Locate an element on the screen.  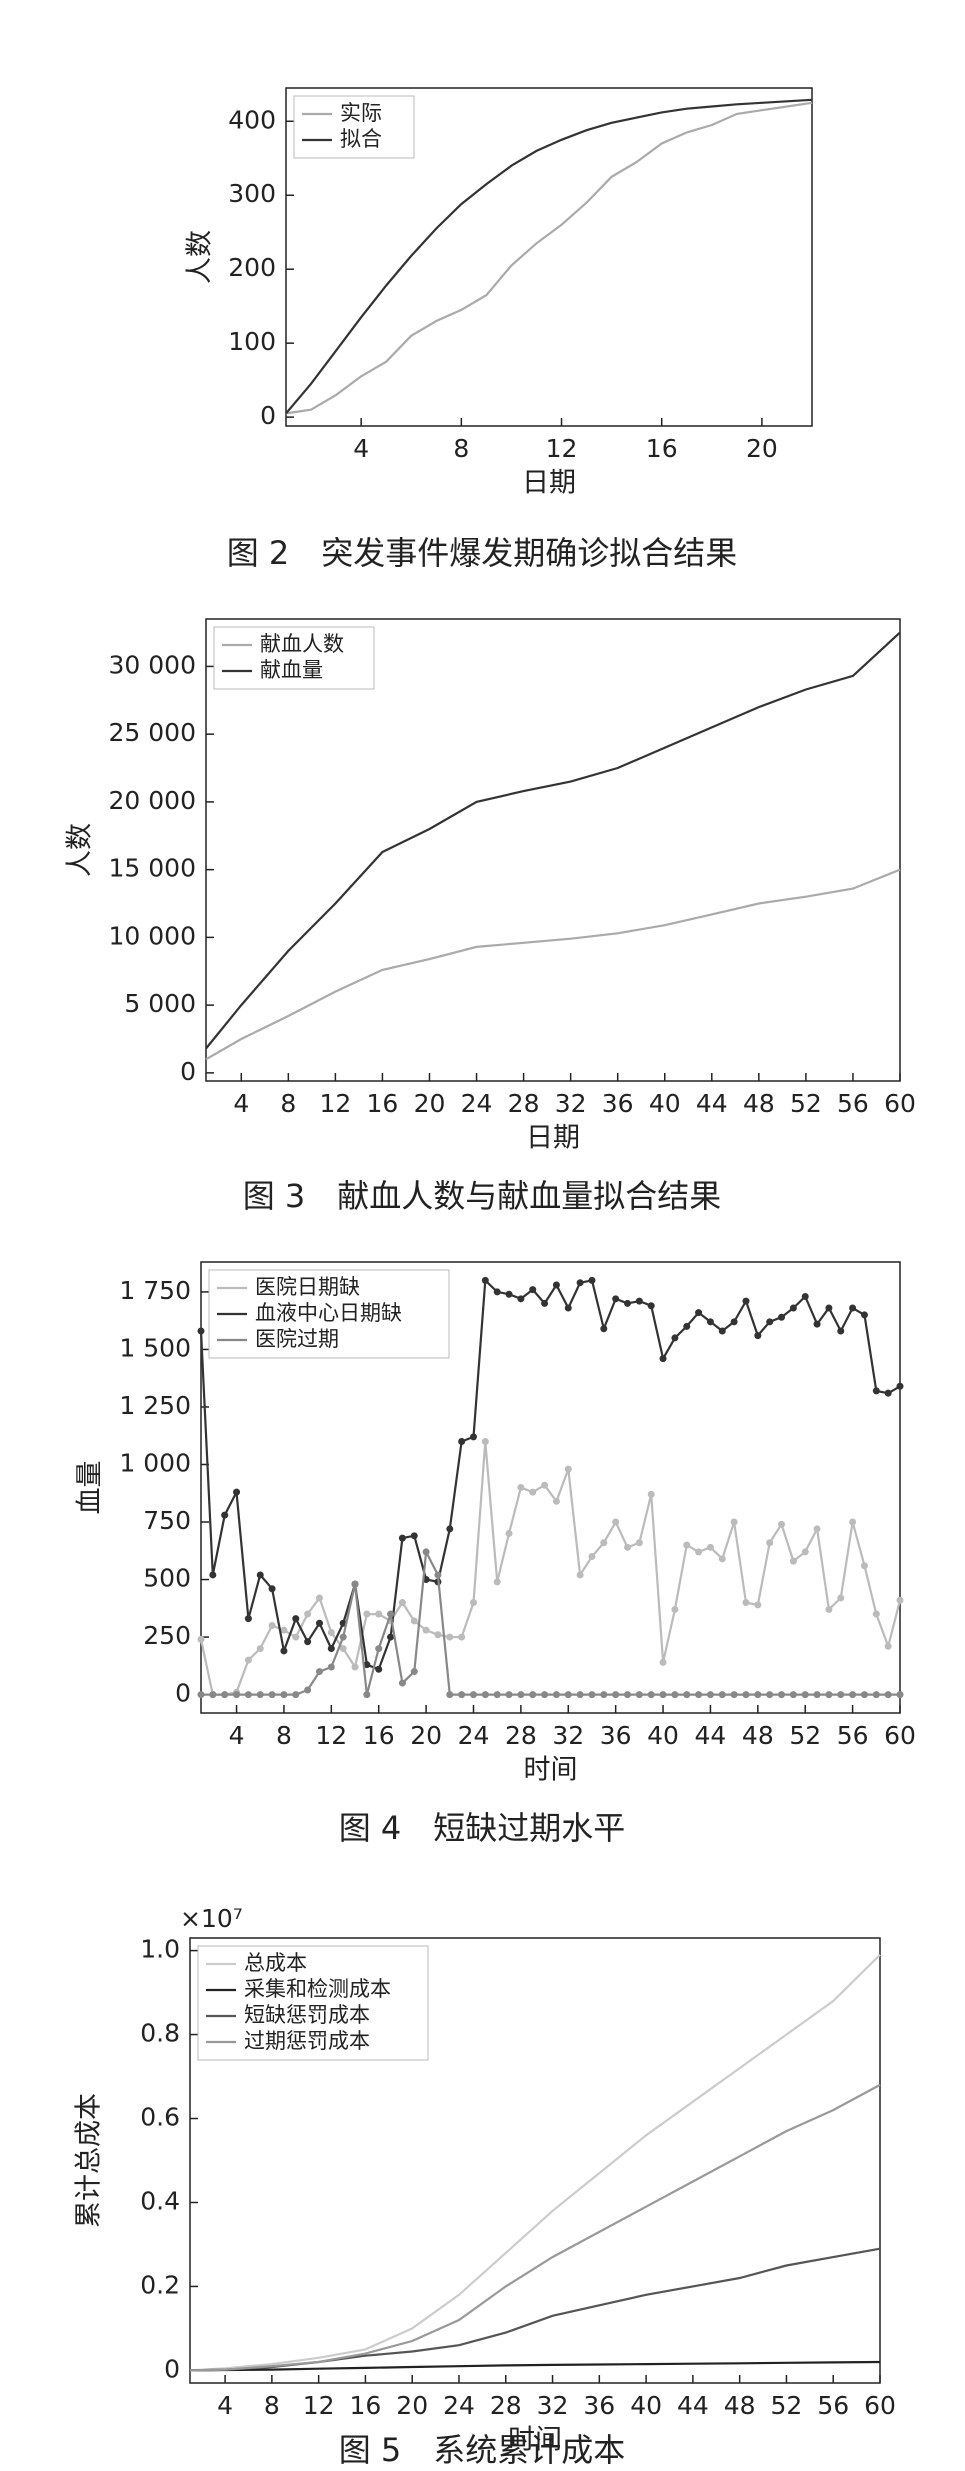
y-tick-label: 400 is located at coordinates (252, 119).